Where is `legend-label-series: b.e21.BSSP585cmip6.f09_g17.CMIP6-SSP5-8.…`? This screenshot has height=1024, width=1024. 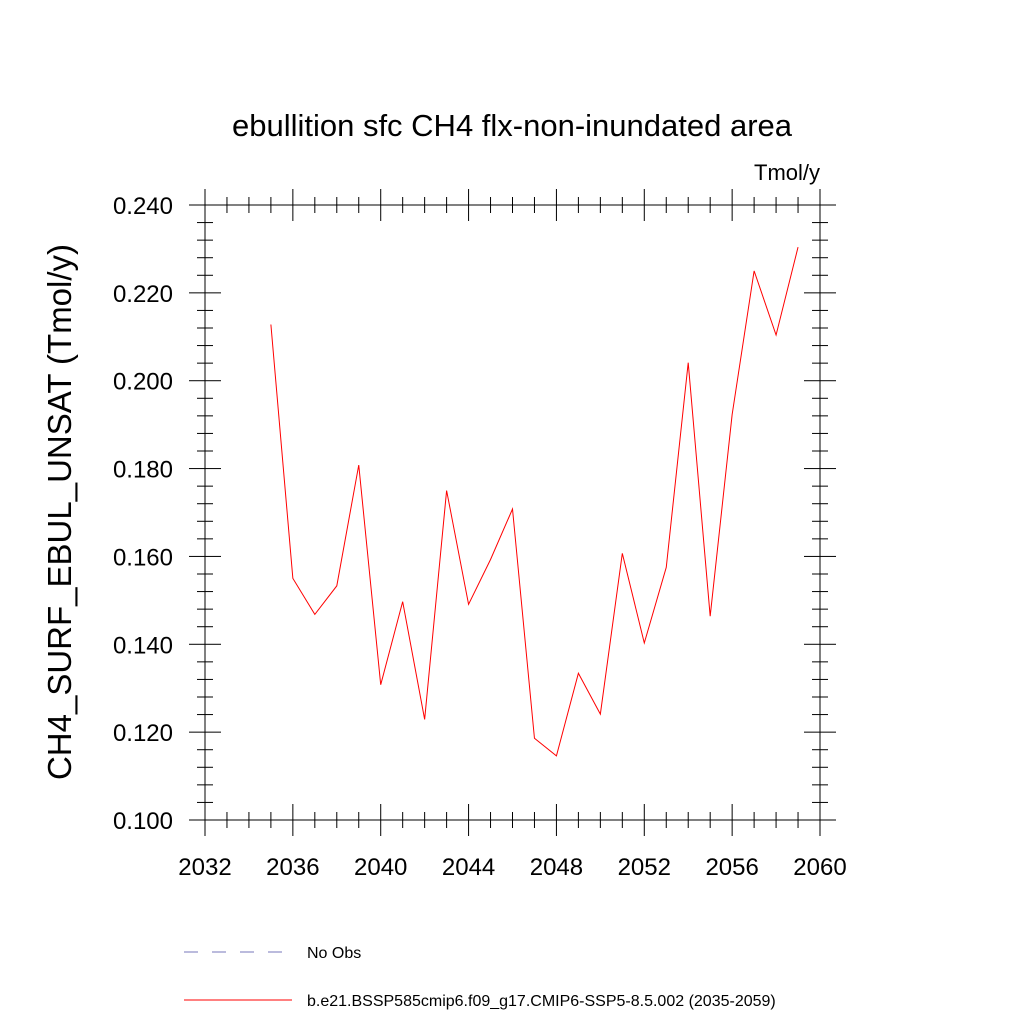 legend-label-series: b.e21.BSSP585cmip6.f09_g17.CMIP6-SSP5-8.… is located at coordinates (541, 1001).